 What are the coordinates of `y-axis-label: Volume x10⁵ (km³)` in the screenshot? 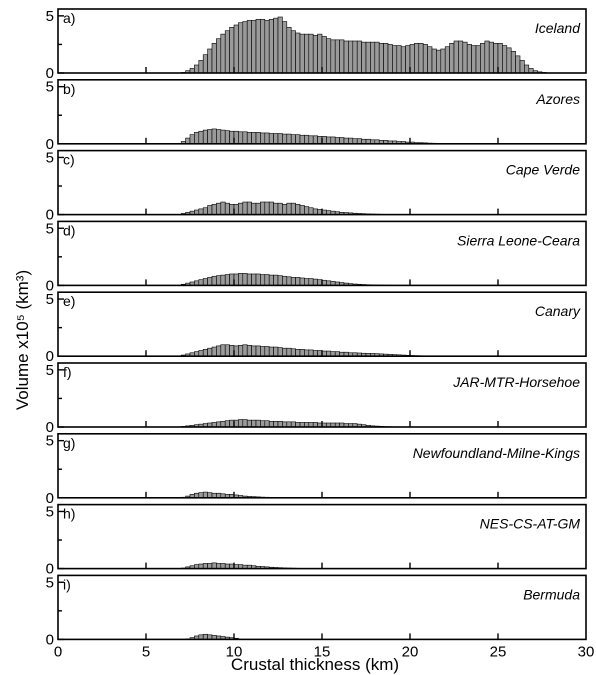 It's located at (22, 340).